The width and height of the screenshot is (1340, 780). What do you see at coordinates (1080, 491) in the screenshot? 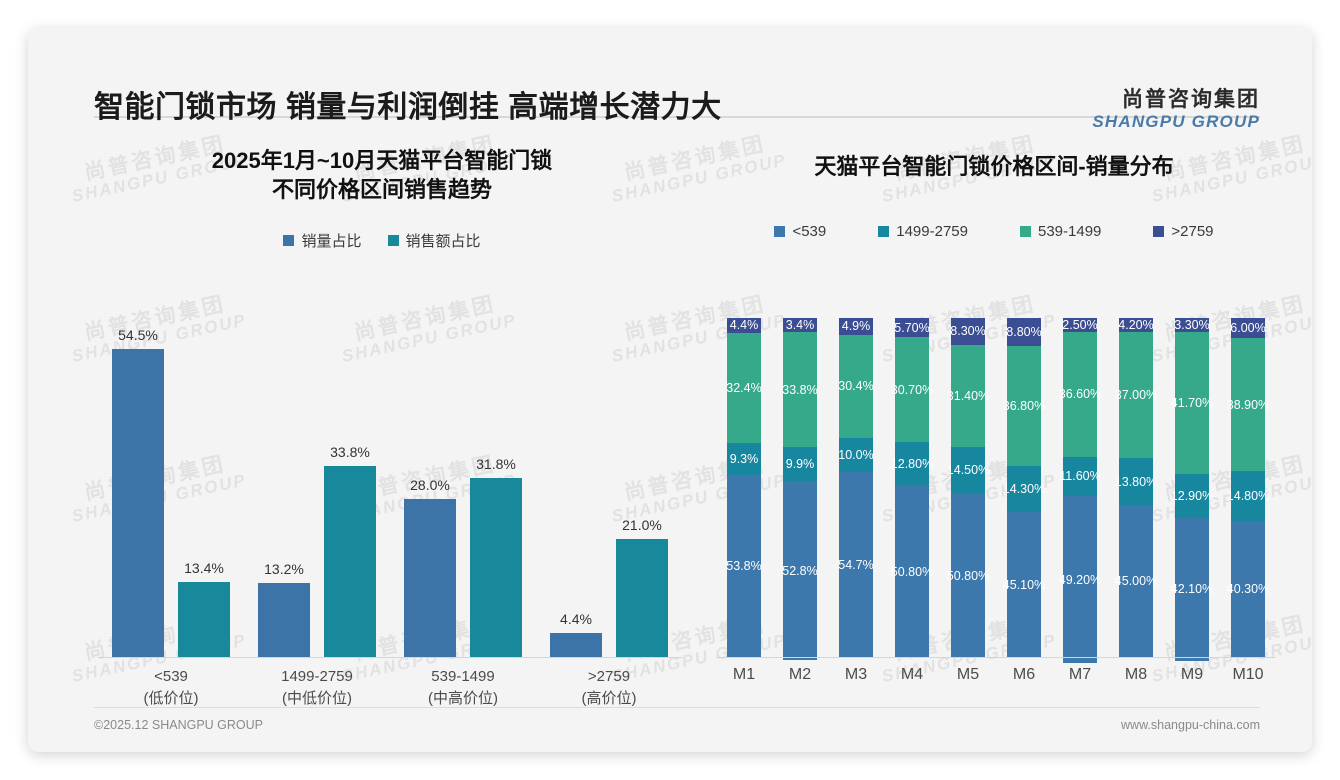
I see `stacked-bar-M7: 2.50% 36.60% 11.60% 49.20%` at bounding box center [1080, 491].